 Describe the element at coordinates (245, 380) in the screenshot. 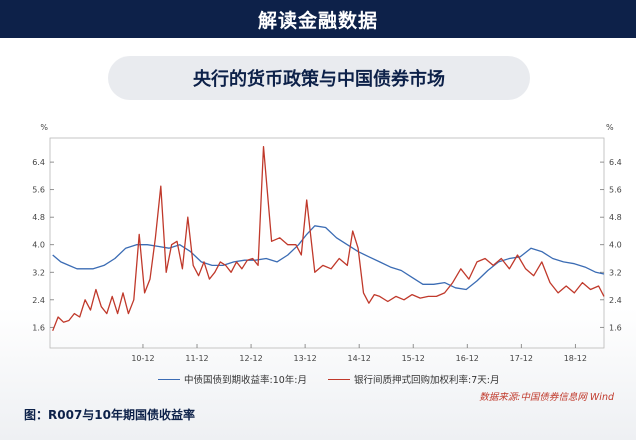

I see `legend-label-bond-yield: 中债国债到期收益率:10年:月` at that location.